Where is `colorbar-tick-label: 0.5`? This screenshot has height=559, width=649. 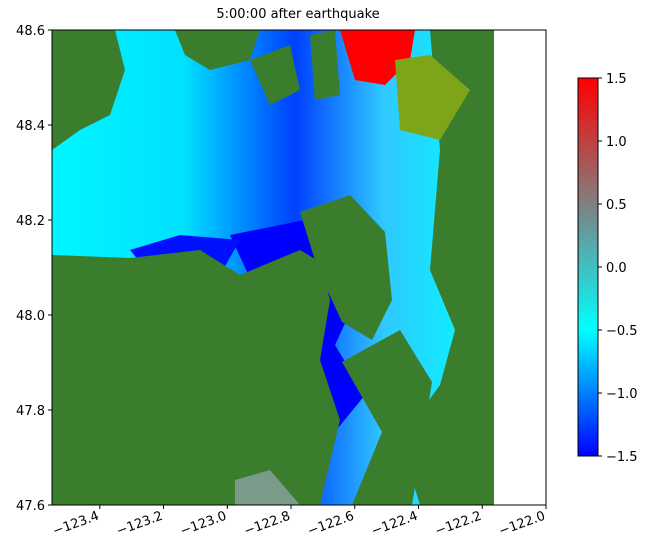 colorbar-tick-label: 0.5 is located at coordinates (616, 205).